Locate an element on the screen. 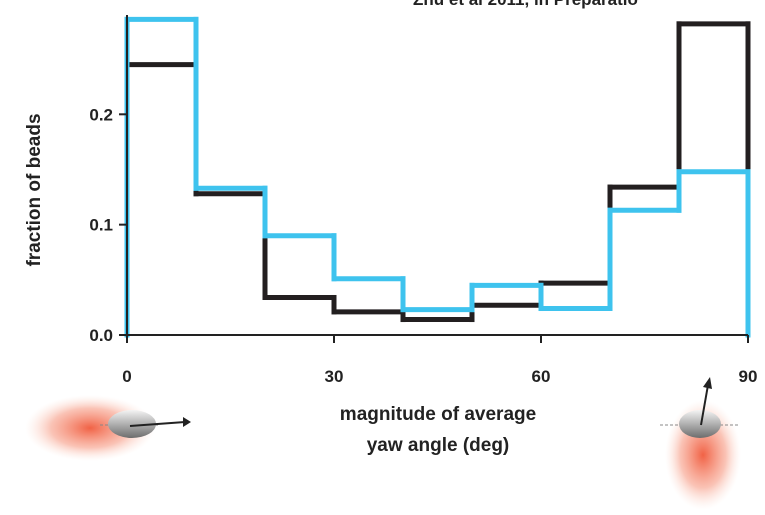 This screenshot has width=765, height=515. chart-title: Zhu et al 2011, in Preparatio is located at coordinates (525, 4).